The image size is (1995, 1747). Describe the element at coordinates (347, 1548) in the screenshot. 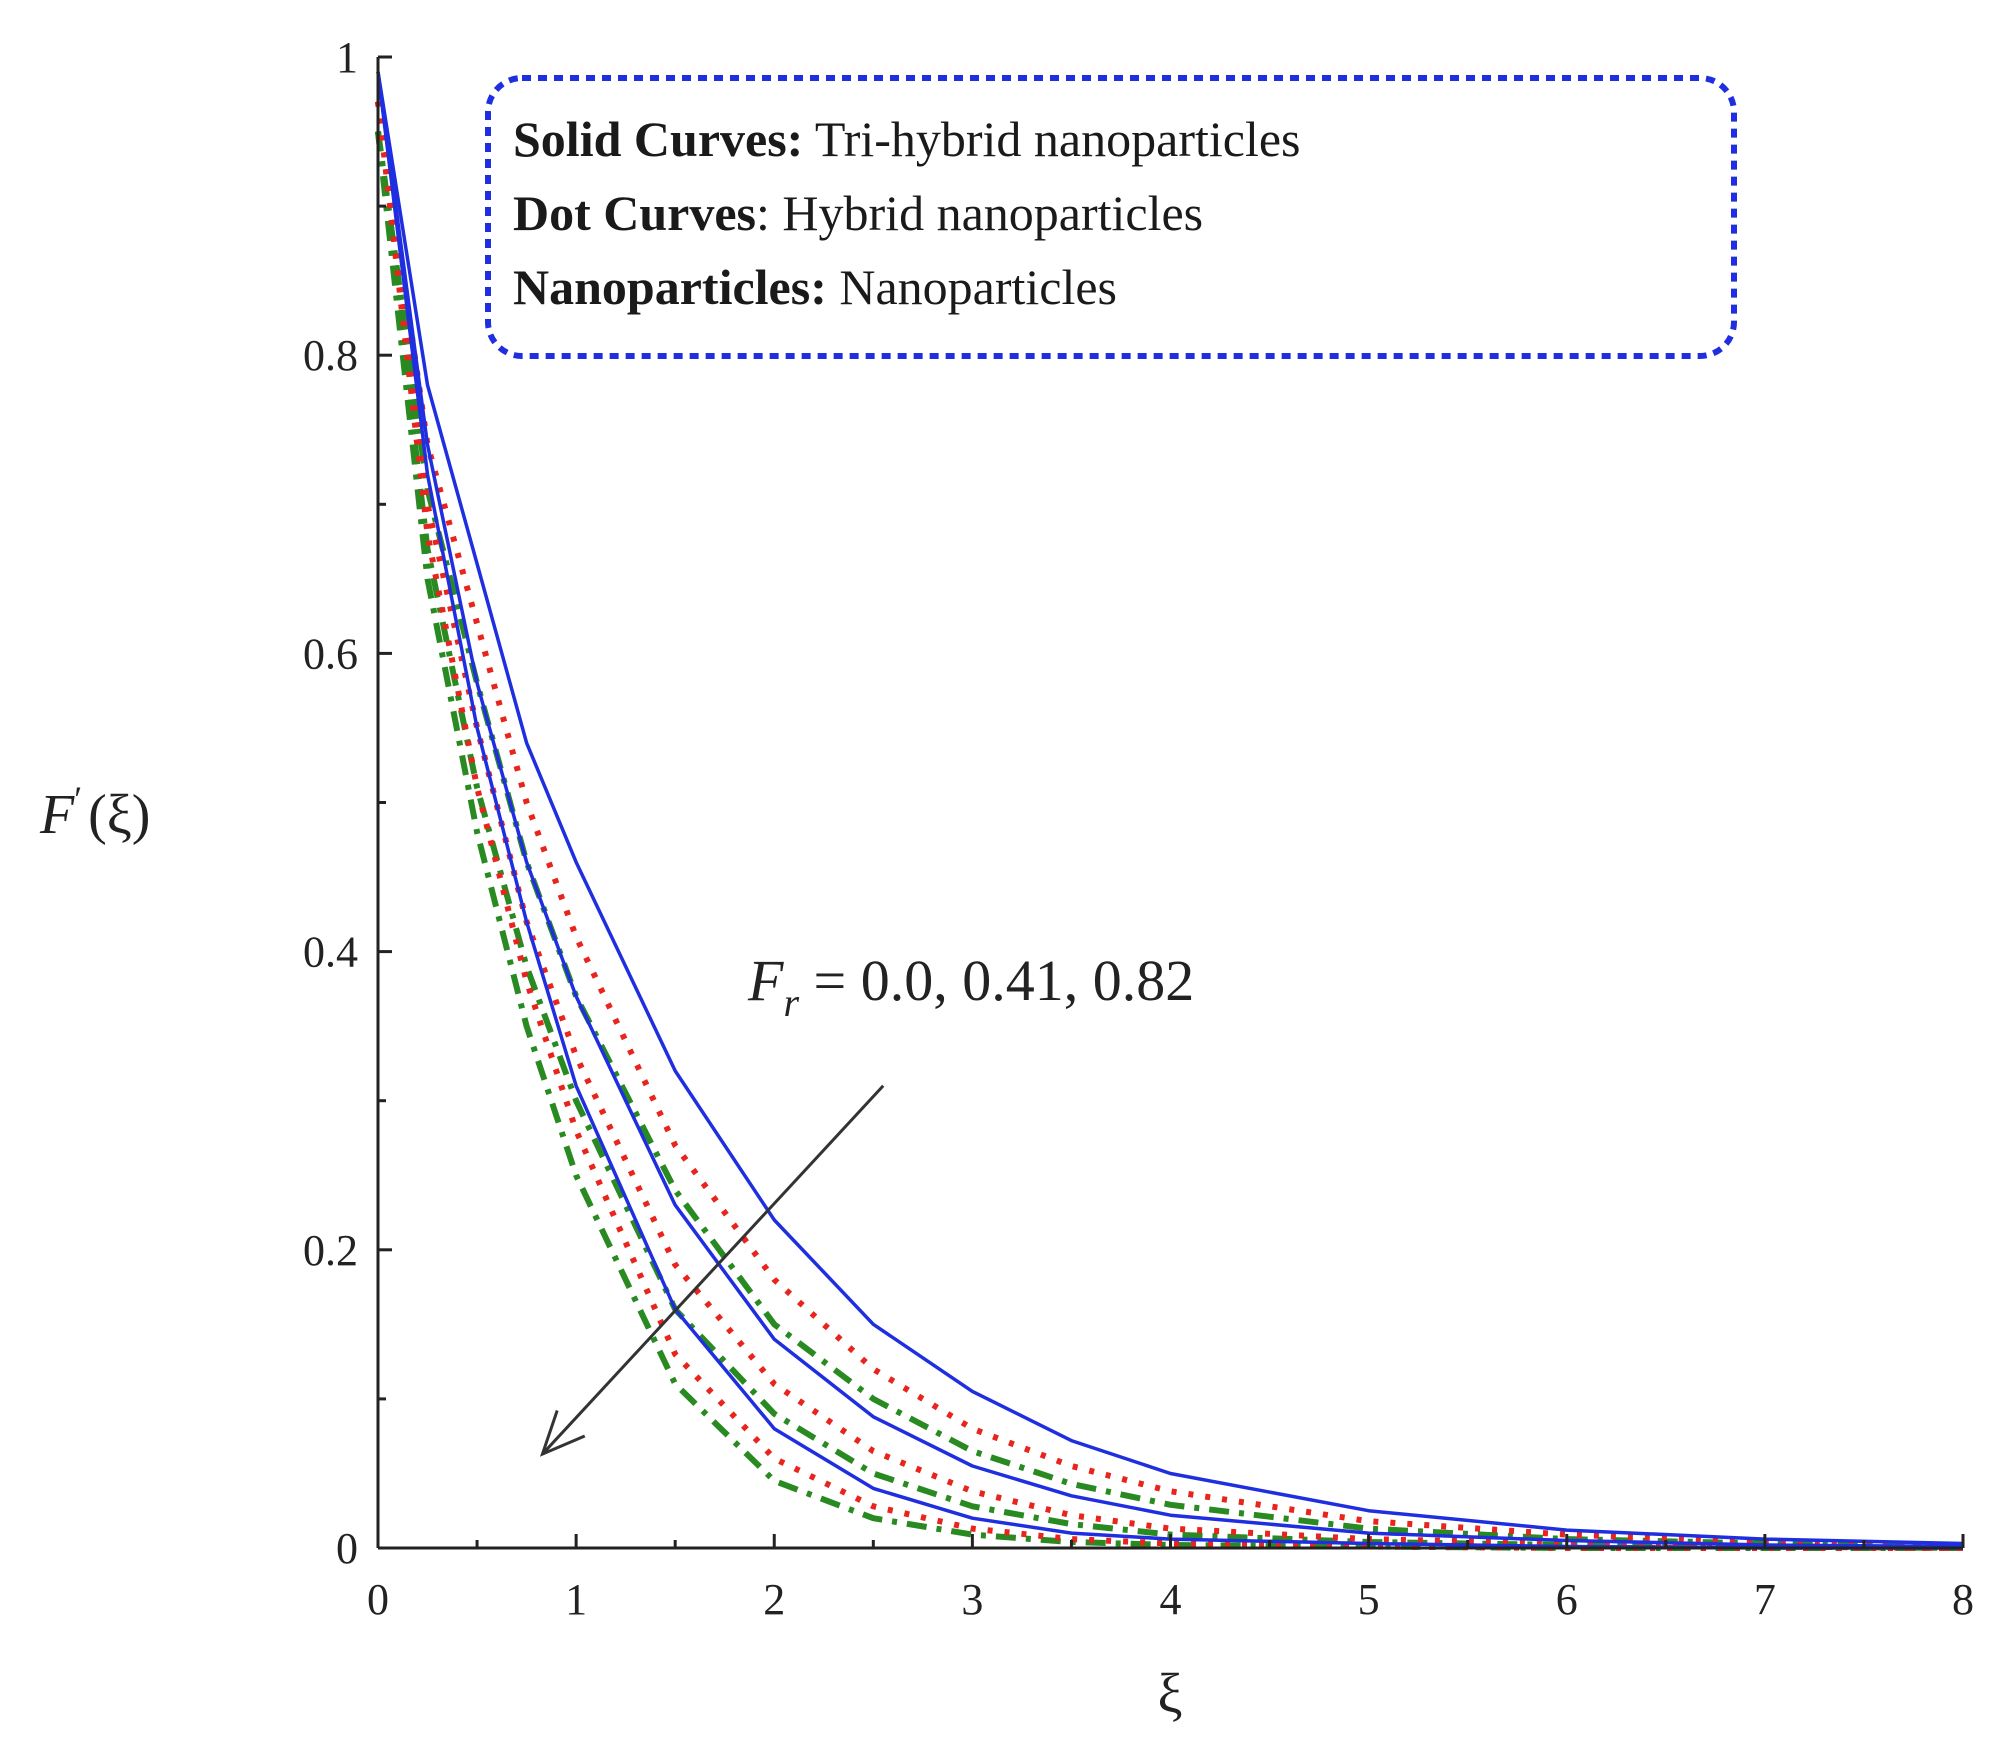

I see `y-tick-label: 0` at that location.